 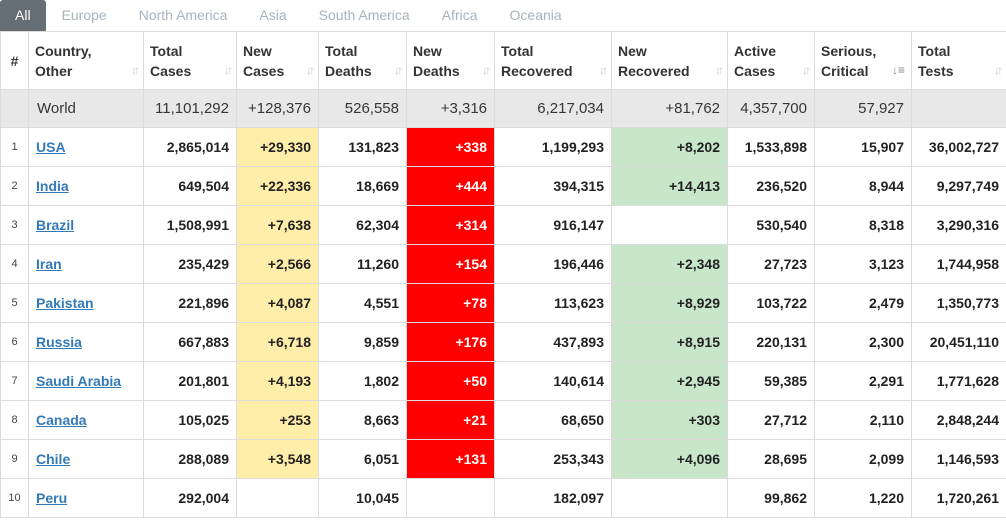 What do you see at coordinates (190, 264) in the screenshot?
I see `total-cases-cell: 235,429` at bounding box center [190, 264].